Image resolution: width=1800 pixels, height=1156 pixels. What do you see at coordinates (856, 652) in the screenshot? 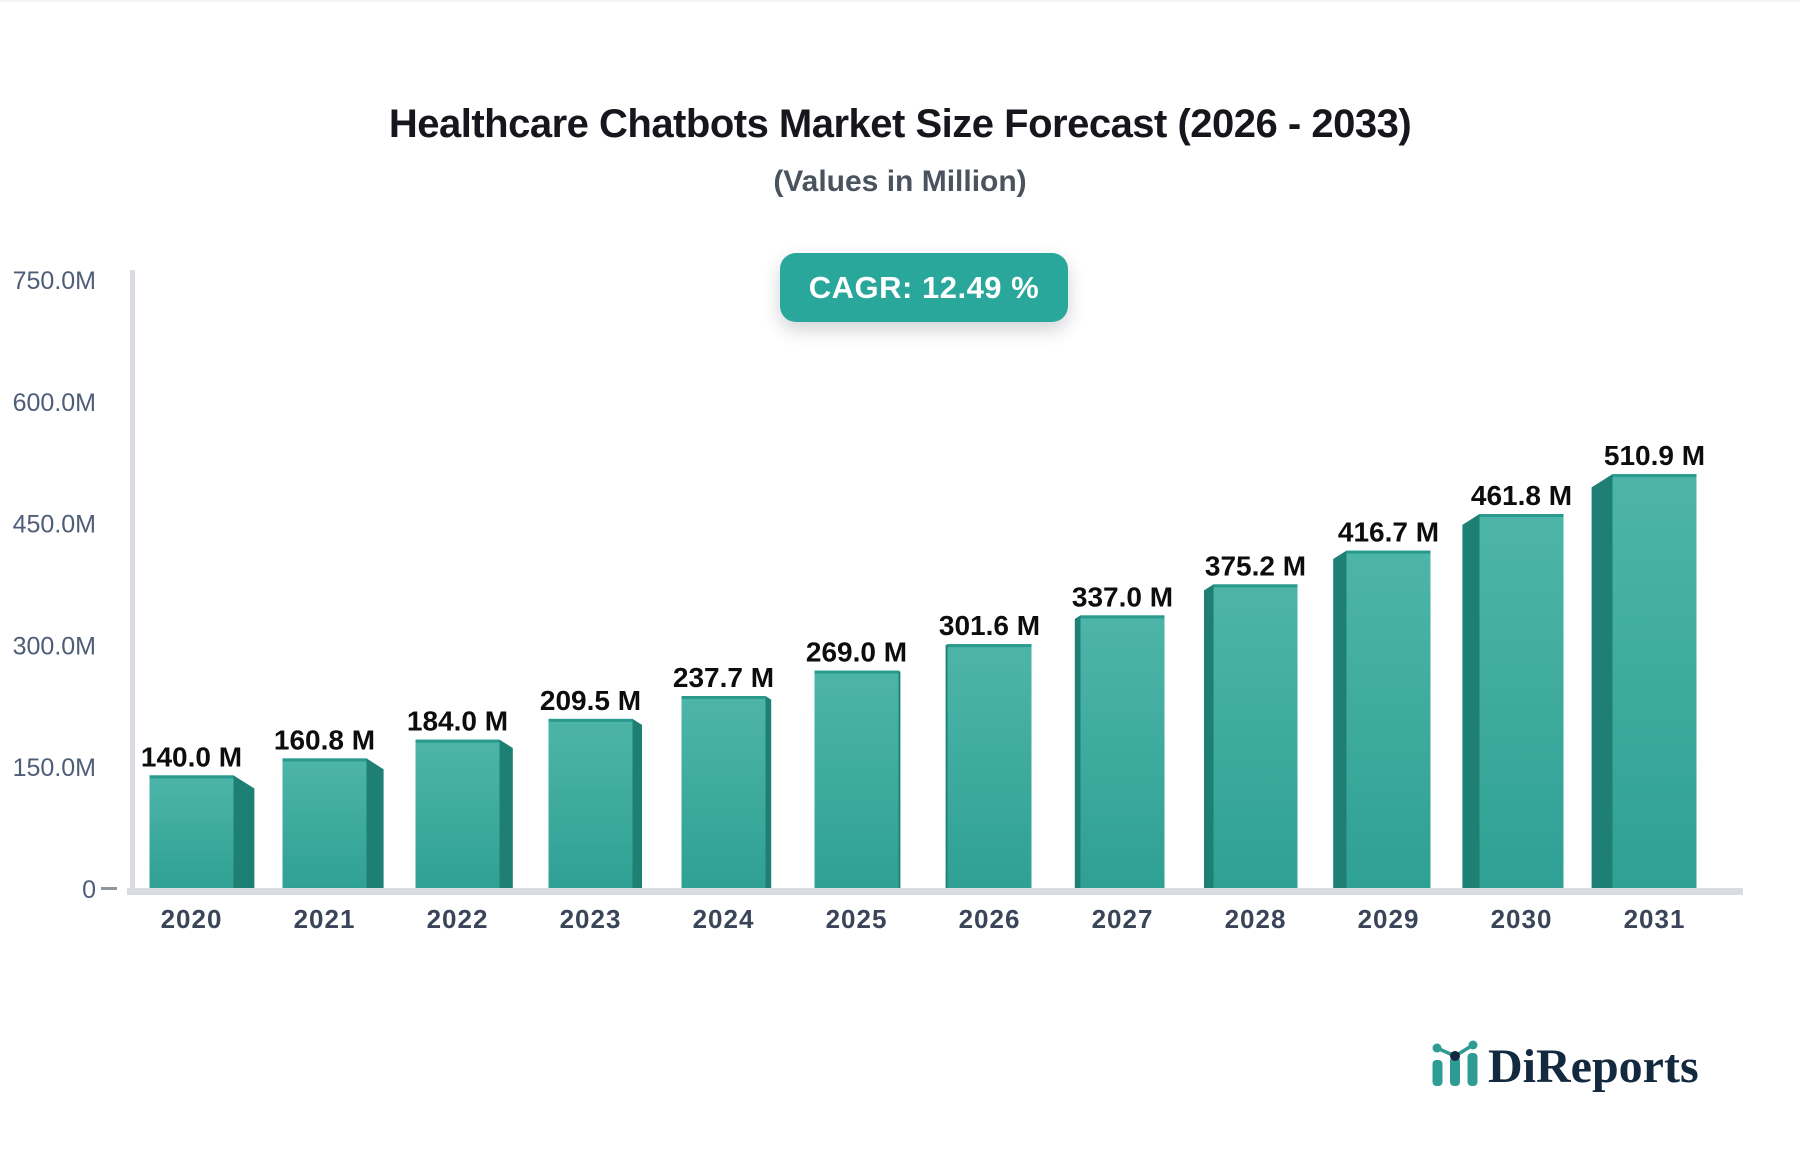
I see `value-label-2025: 269.0 M` at bounding box center [856, 652].